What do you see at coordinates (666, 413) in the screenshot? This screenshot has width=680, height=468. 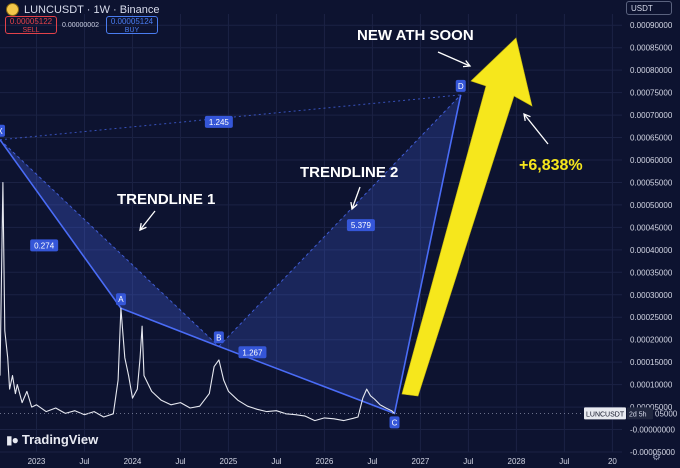 I see `last-price-value: 05000` at bounding box center [666, 413].